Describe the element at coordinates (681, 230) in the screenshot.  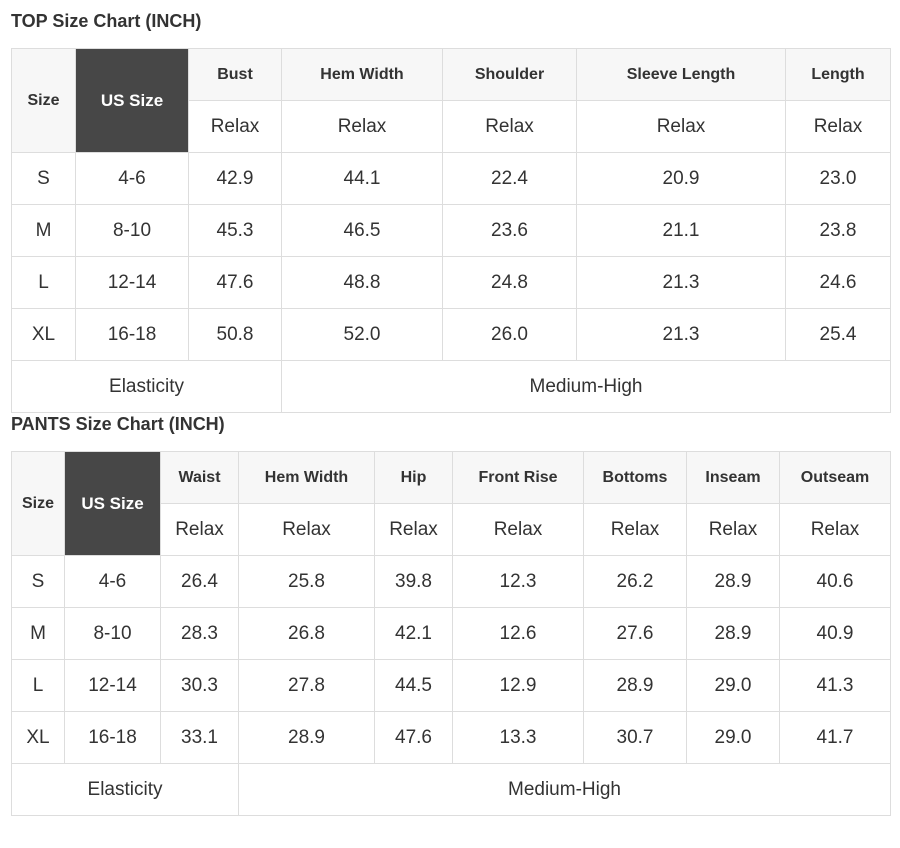
I see `table-cell: 21.1` at that location.